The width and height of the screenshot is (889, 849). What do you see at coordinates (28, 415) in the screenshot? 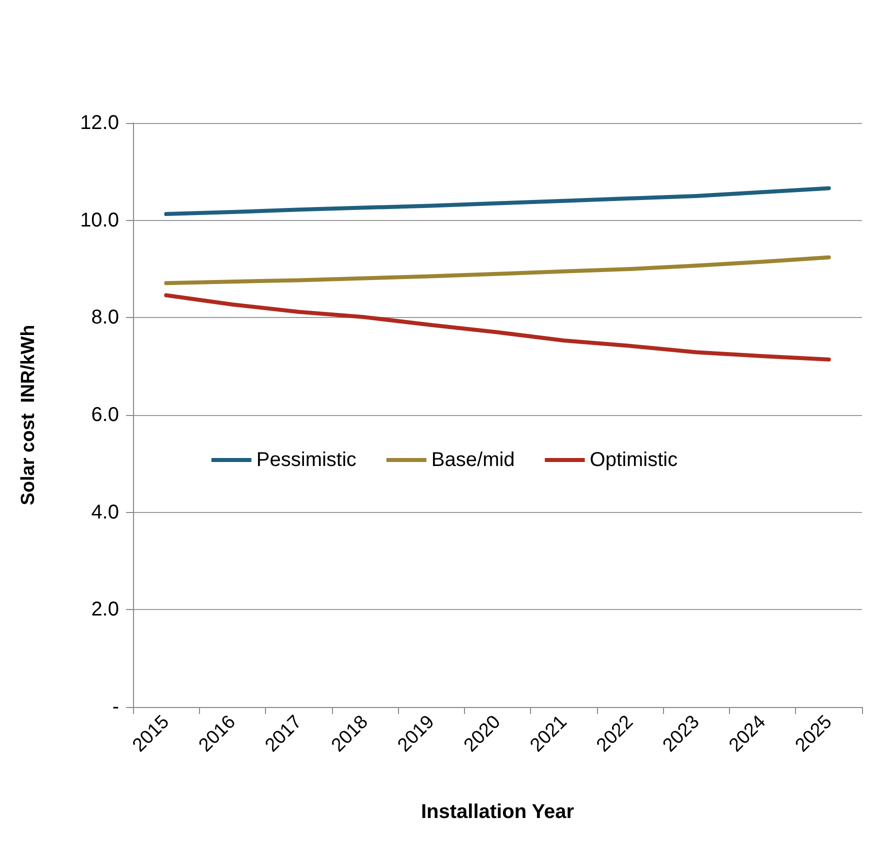
I see `y-axis-title: Solar cost INR/kWh` at bounding box center [28, 415].